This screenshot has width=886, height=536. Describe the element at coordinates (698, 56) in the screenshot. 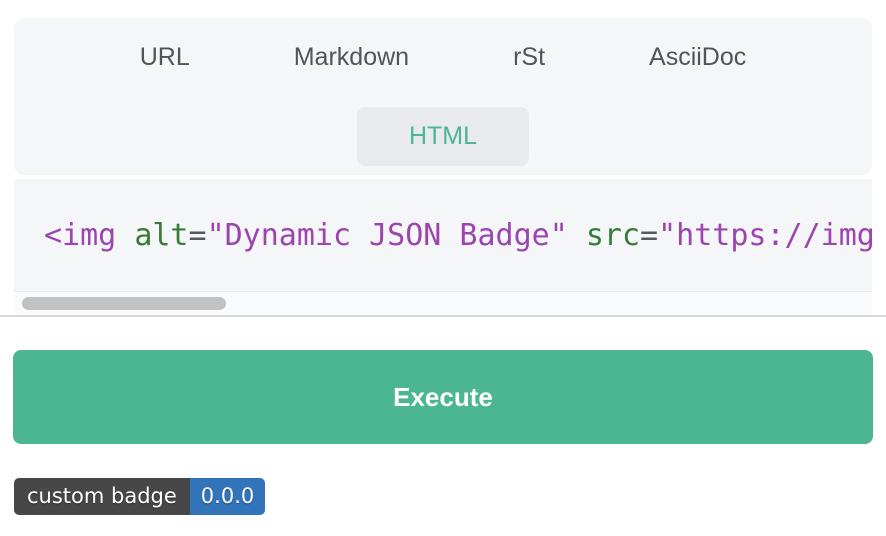

I see `tab-asciidoc: AsciiDoc` at that location.